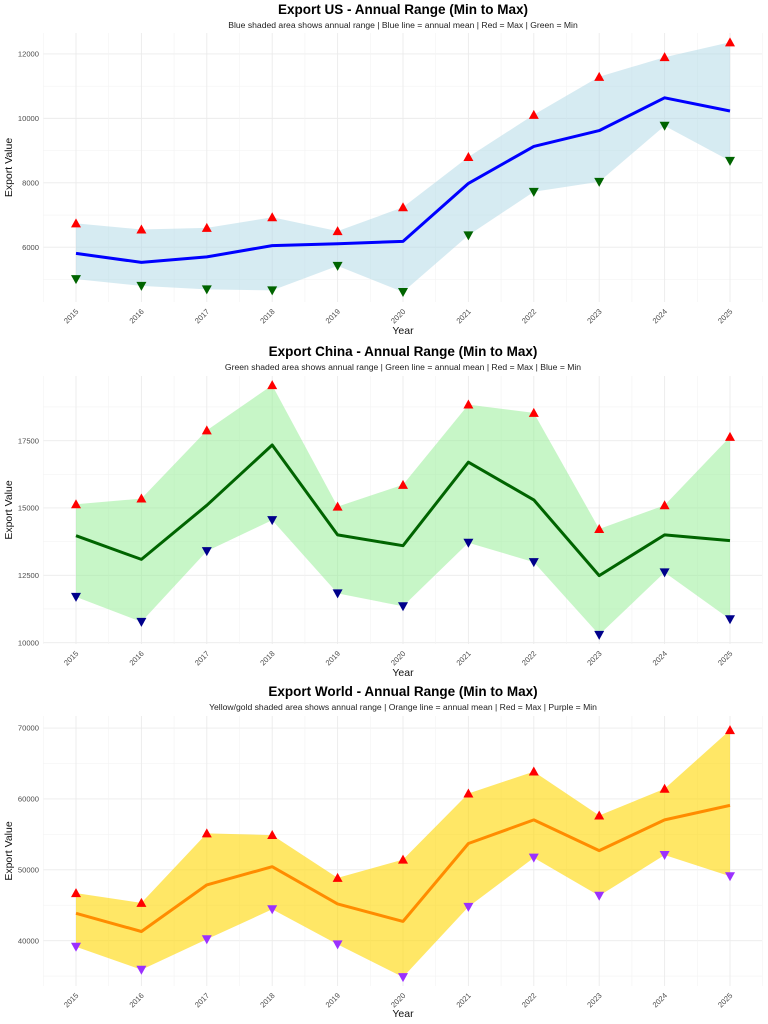  What do you see at coordinates (402, 691) in the screenshot?
I see `chart-title: Export World - Annual Range (Min to Max)` at bounding box center [402, 691].